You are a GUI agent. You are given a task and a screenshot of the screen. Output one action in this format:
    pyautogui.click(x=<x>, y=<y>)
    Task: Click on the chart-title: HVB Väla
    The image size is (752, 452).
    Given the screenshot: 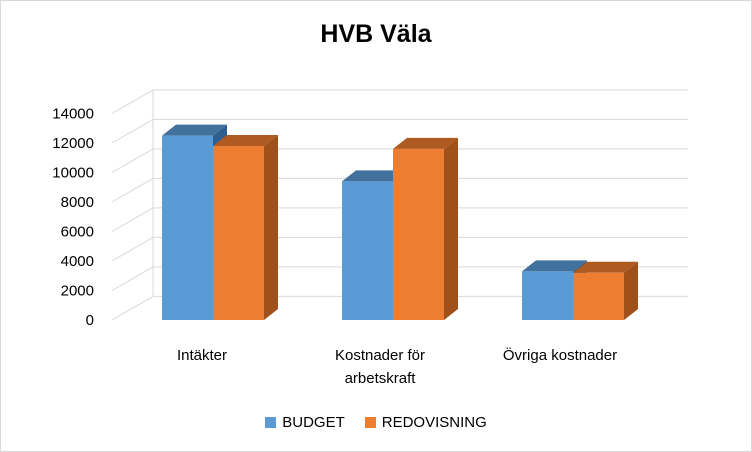 What is the action you would take?
    pyautogui.click(x=376, y=34)
    